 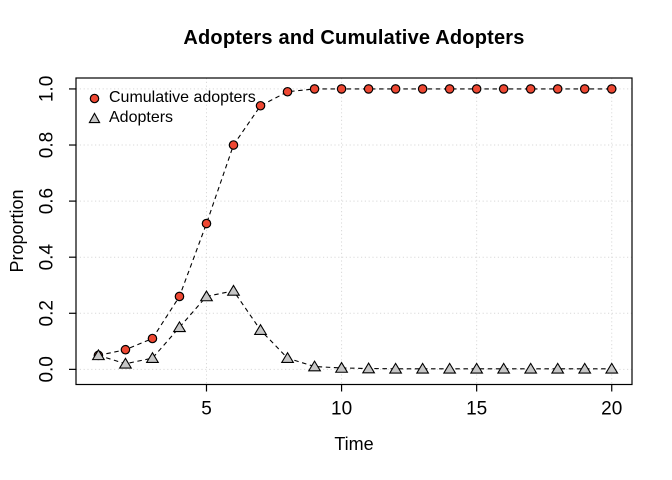 I want to click on y-tick-label: 0.6, so click(x=47, y=201).